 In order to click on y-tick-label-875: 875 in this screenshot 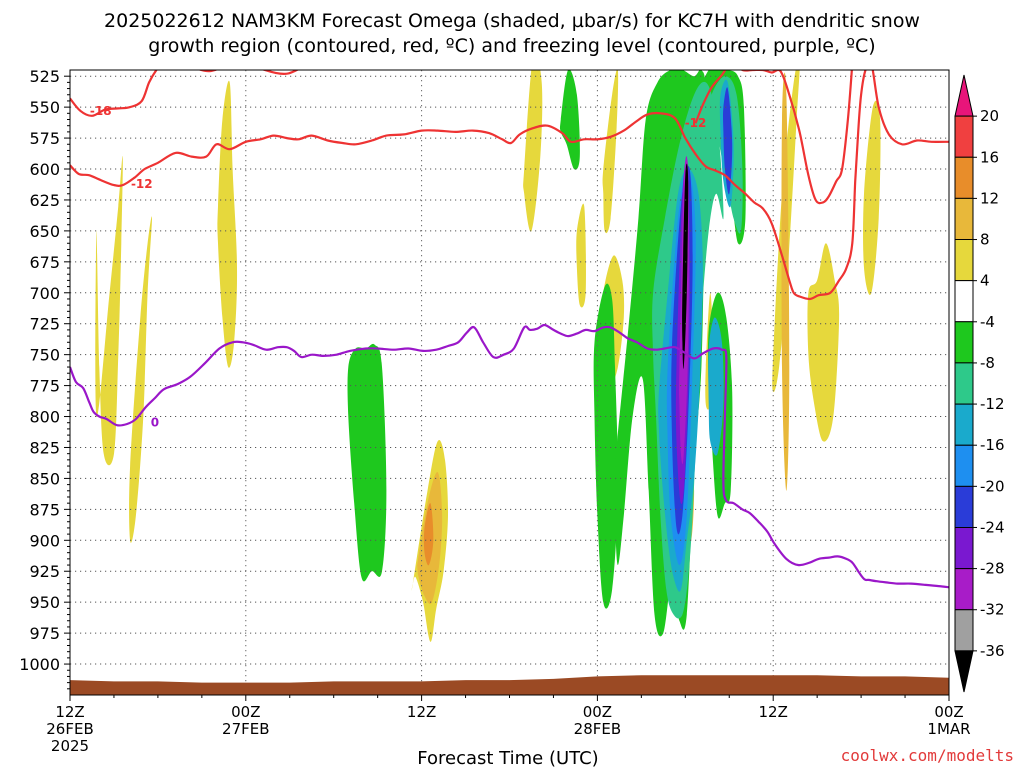, I will do `click(44, 509)`.